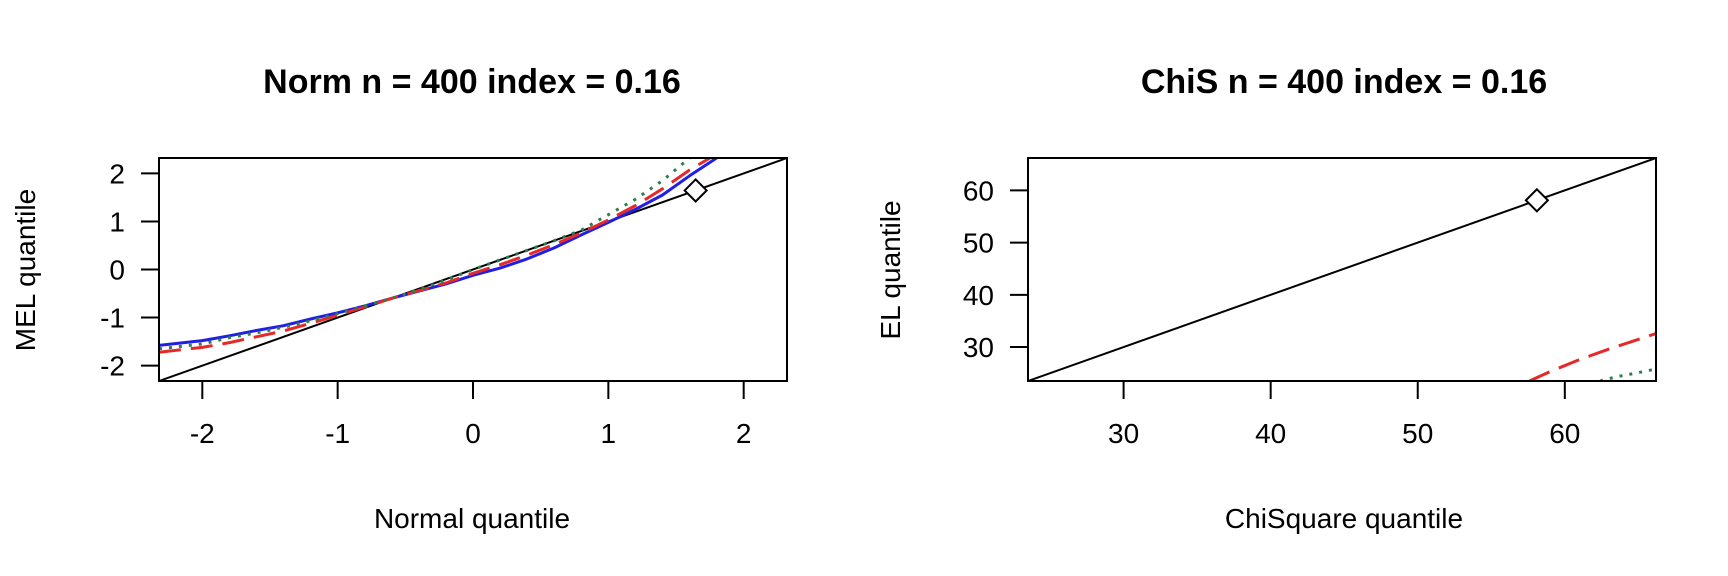 This screenshot has height=576, width=1728. Describe the element at coordinates (1344, 82) in the screenshot. I see `chart-title: ChiS n = 400 index = 0.16` at that location.